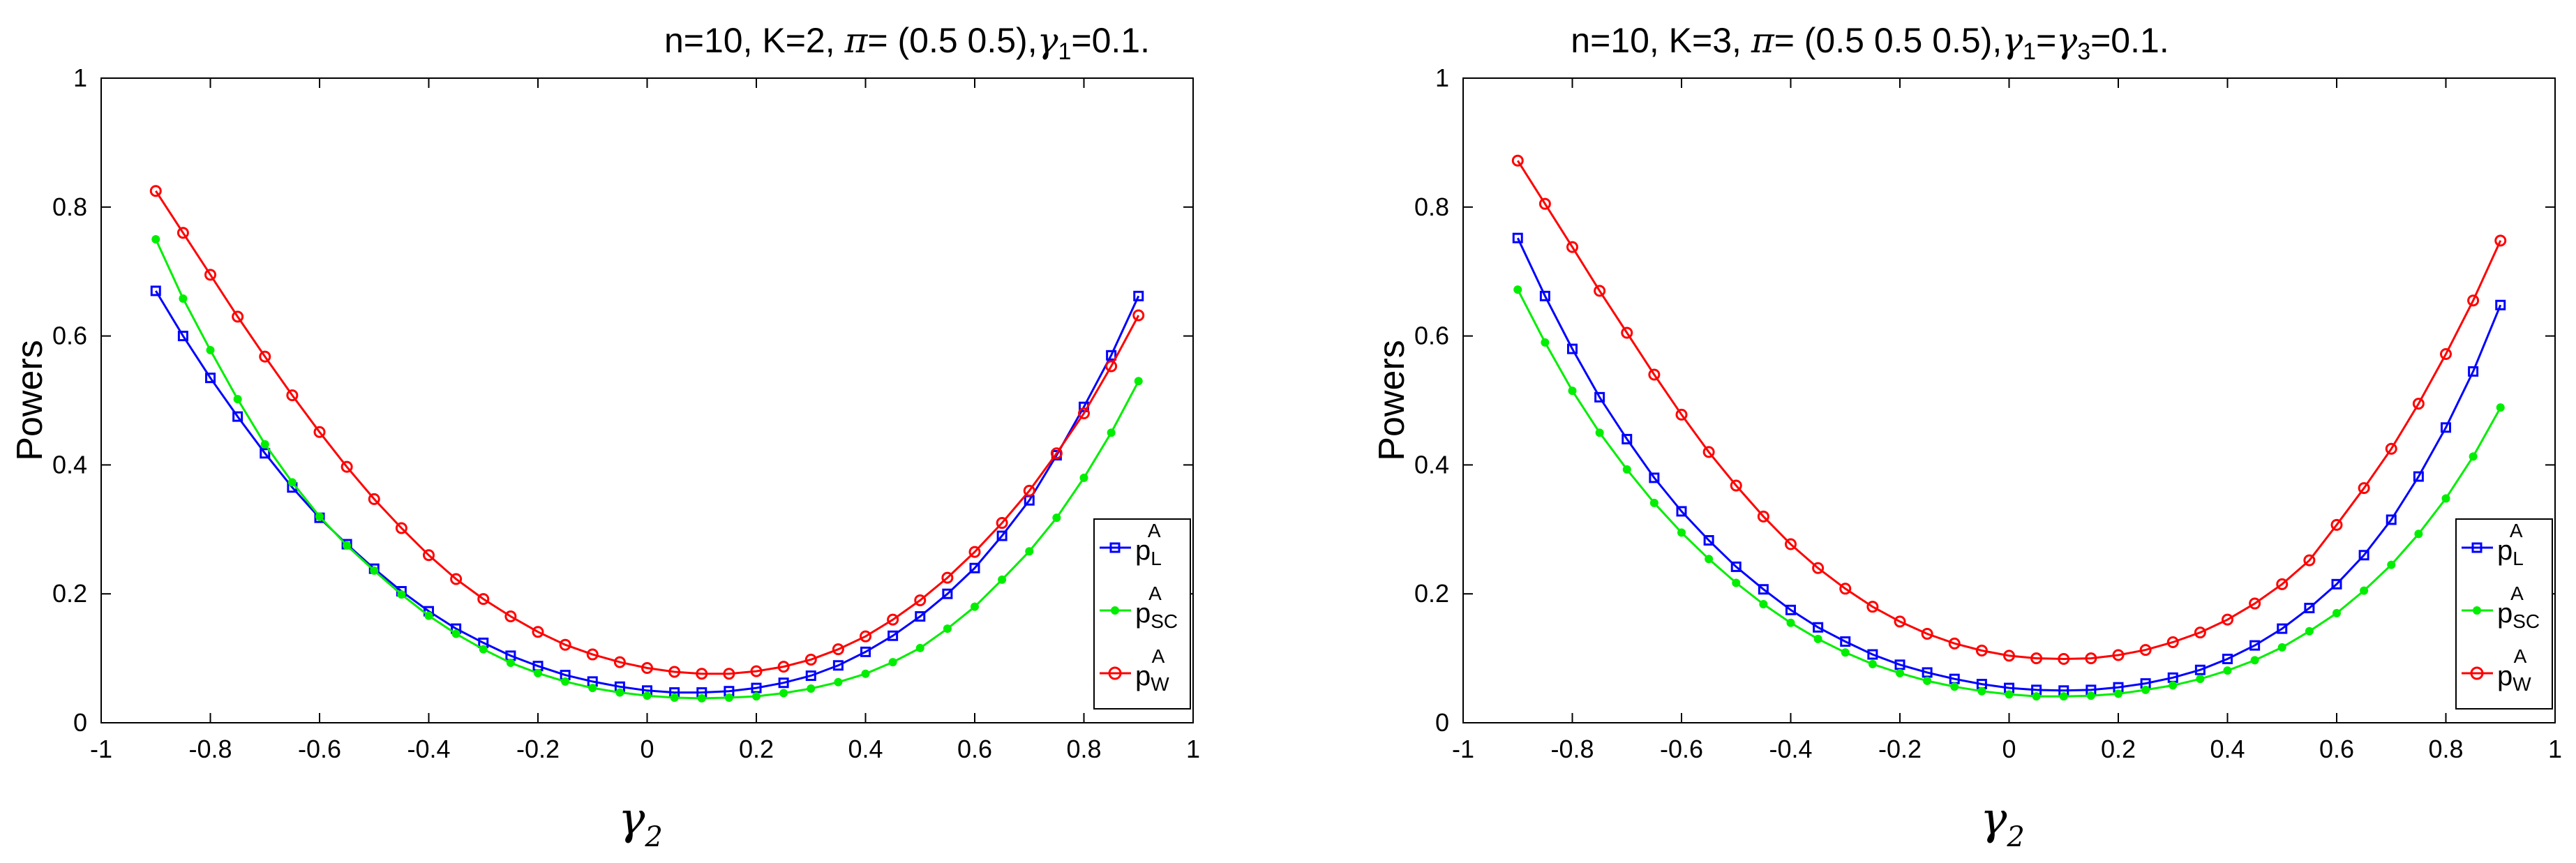  What do you see at coordinates (1193, 749) in the screenshot?
I see `x-tick-label: 1` at bounding box center [1193, 749].